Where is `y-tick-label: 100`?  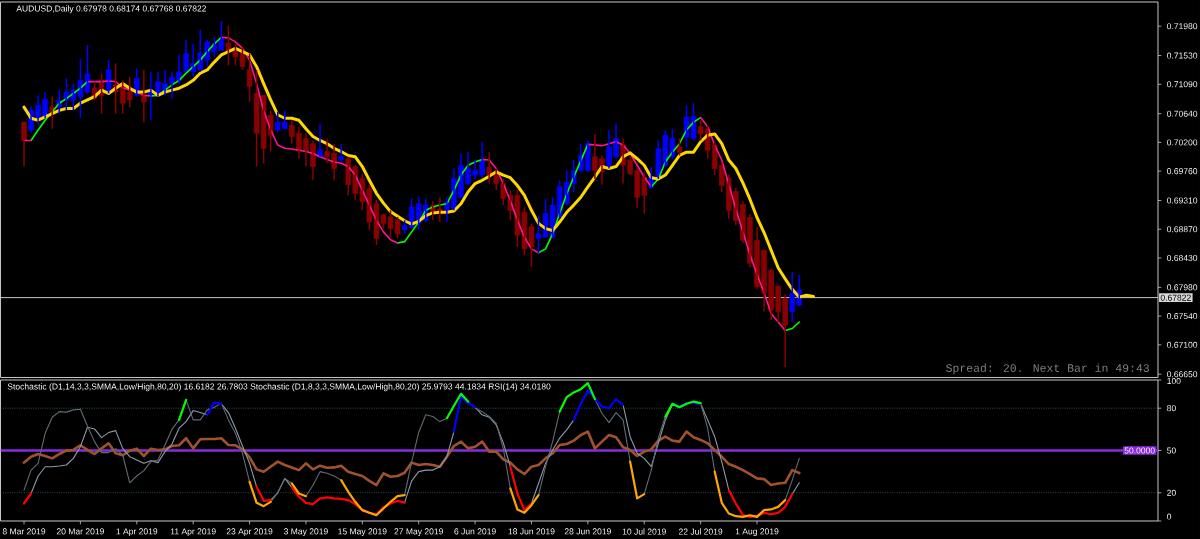
y-tick-label: 100 is located at coordinates (1174, 381).